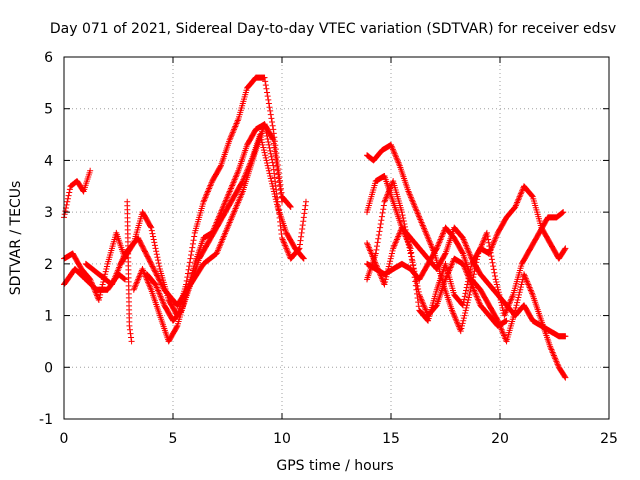 This screenshot has height=480, width=640. What do you see at coordinates (334, 466) in the screenshot?
I see `x-axis-label: GPS time / hours` at bounding box center [334, 466].